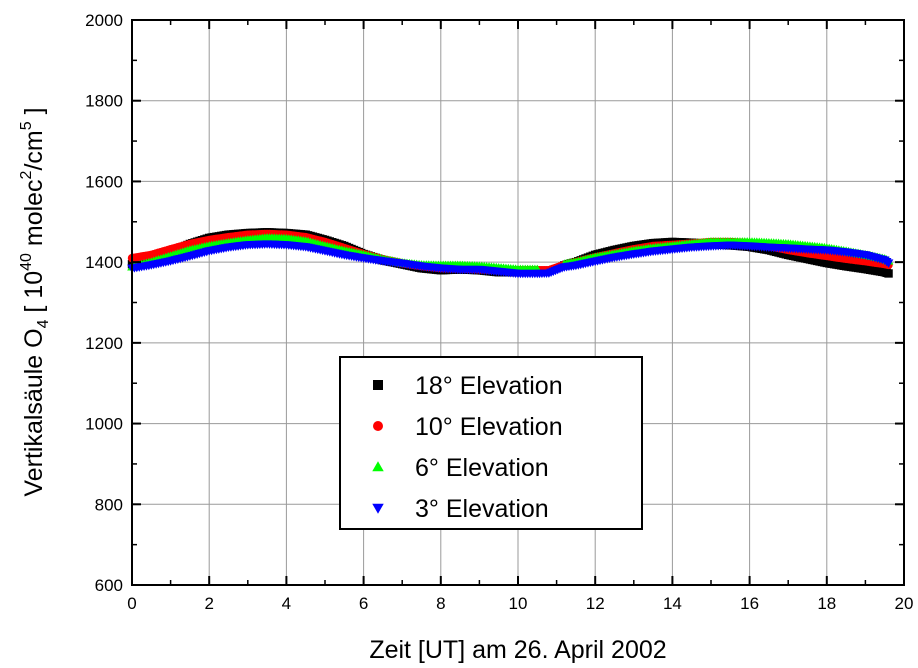  What do you see at coordinates (440, 603) in the screenshot?
I see `x-tick-label: 8` at bounding box center [440, 603].